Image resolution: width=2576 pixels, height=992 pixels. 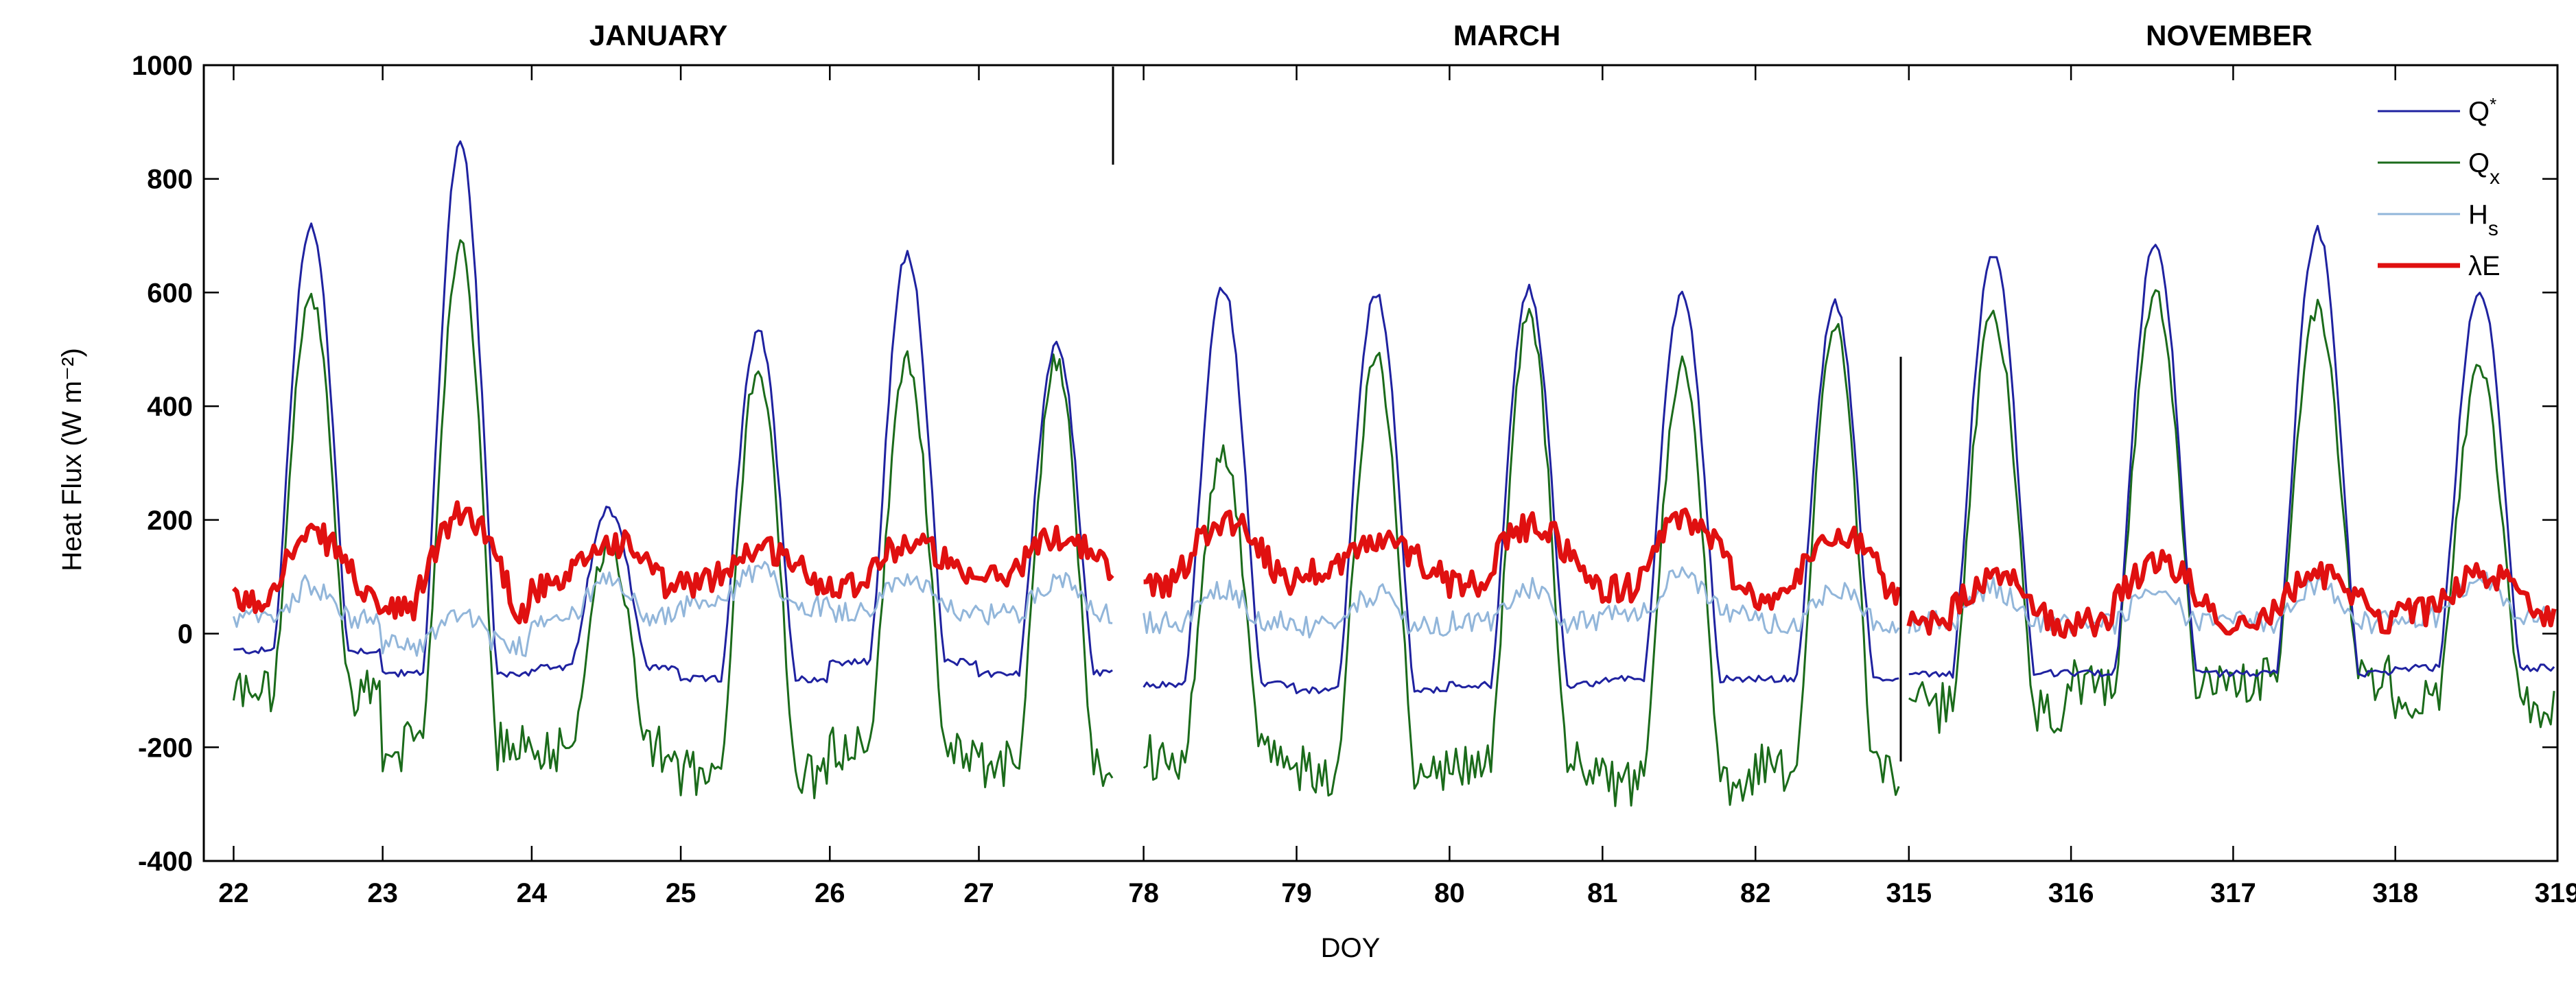 What do you see at coordinates (681, 893) in the screenshot?
I see `x-tick-label: 25` at bounding box center [681, 893].